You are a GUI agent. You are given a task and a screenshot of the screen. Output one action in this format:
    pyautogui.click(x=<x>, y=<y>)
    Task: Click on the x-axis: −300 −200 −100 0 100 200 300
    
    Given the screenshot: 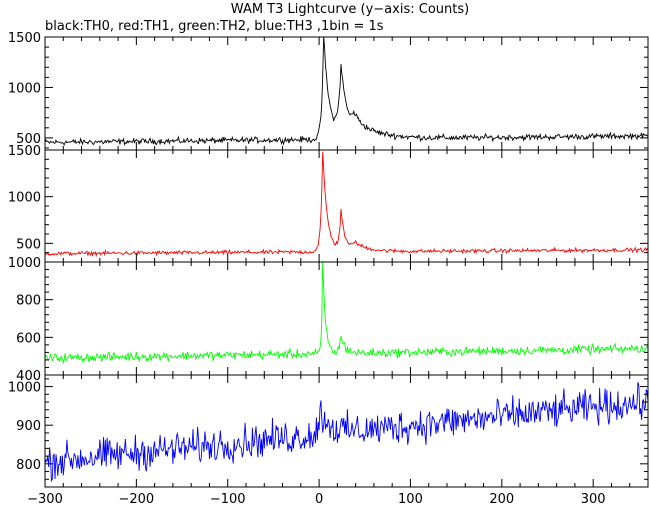 What is the action you would take?
    pyautogui.click(x=316, y=498)
    